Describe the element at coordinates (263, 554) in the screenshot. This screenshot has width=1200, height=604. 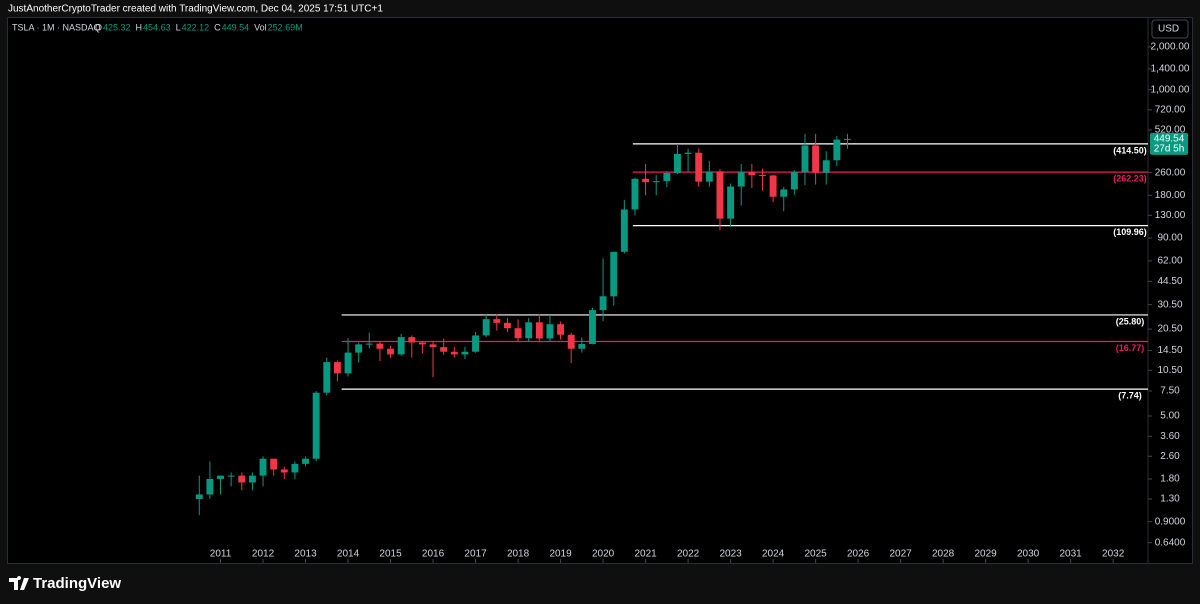
I see `x-tick-label: 2012` at that location.